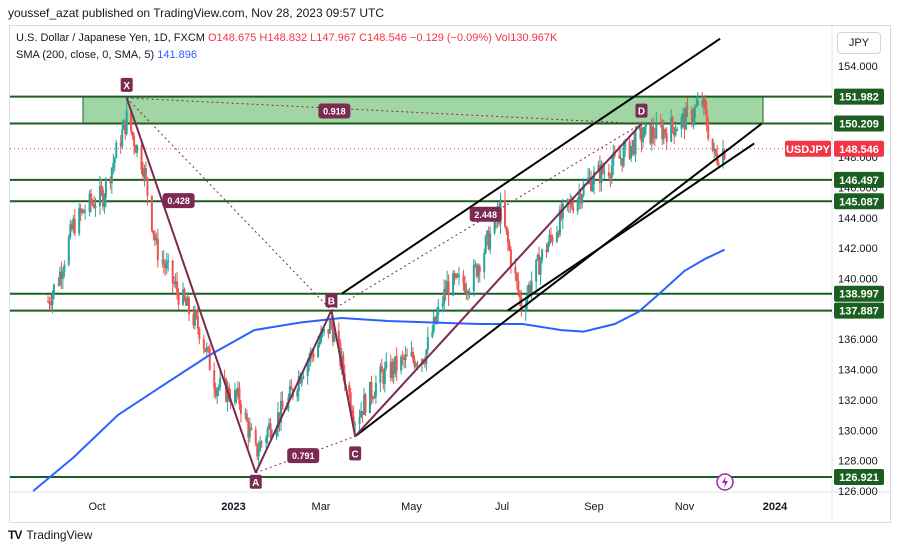  Describe the element at coordinates (859, 181) in the screenshot. I see `level-price-text: 146.497` at that location.